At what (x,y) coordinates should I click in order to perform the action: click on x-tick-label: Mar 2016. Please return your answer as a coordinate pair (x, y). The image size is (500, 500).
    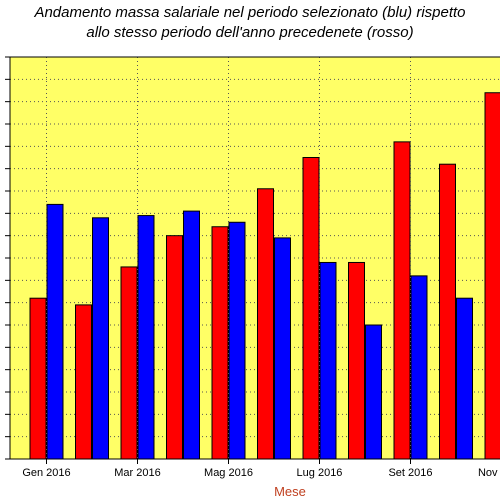
    Looking at the image, I should click on (137, 473).